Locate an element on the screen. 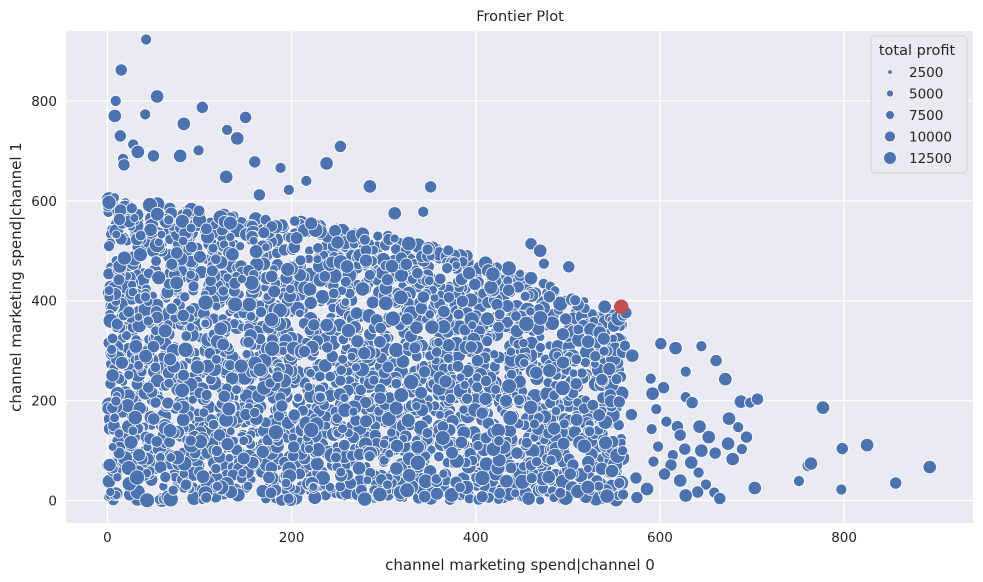 This screenshot has height=582, width=983. y-tick-labels: 0 200 400 600 800 is located at coordinates (44, 302).